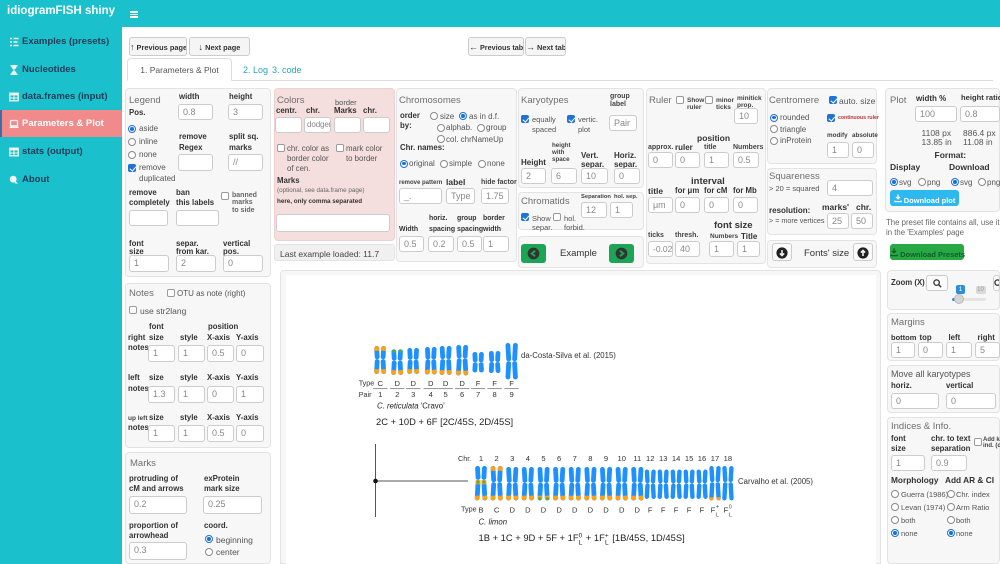 Image resolution: width=1000 pixels, height=564 pixels. I want to click on svg-text: da-Costa-Silva et al. (2015), so click(568, 355).